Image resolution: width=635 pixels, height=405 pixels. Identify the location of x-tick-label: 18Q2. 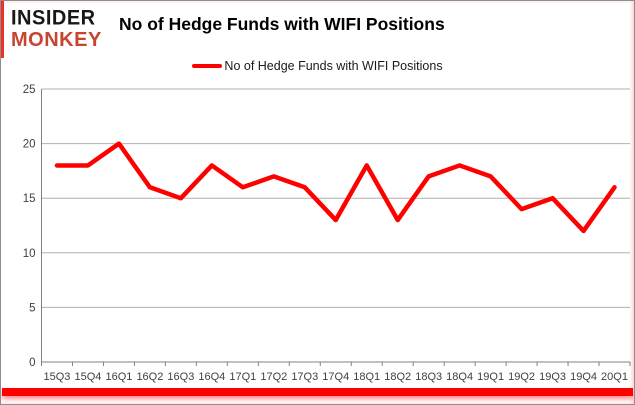
(397, 377).